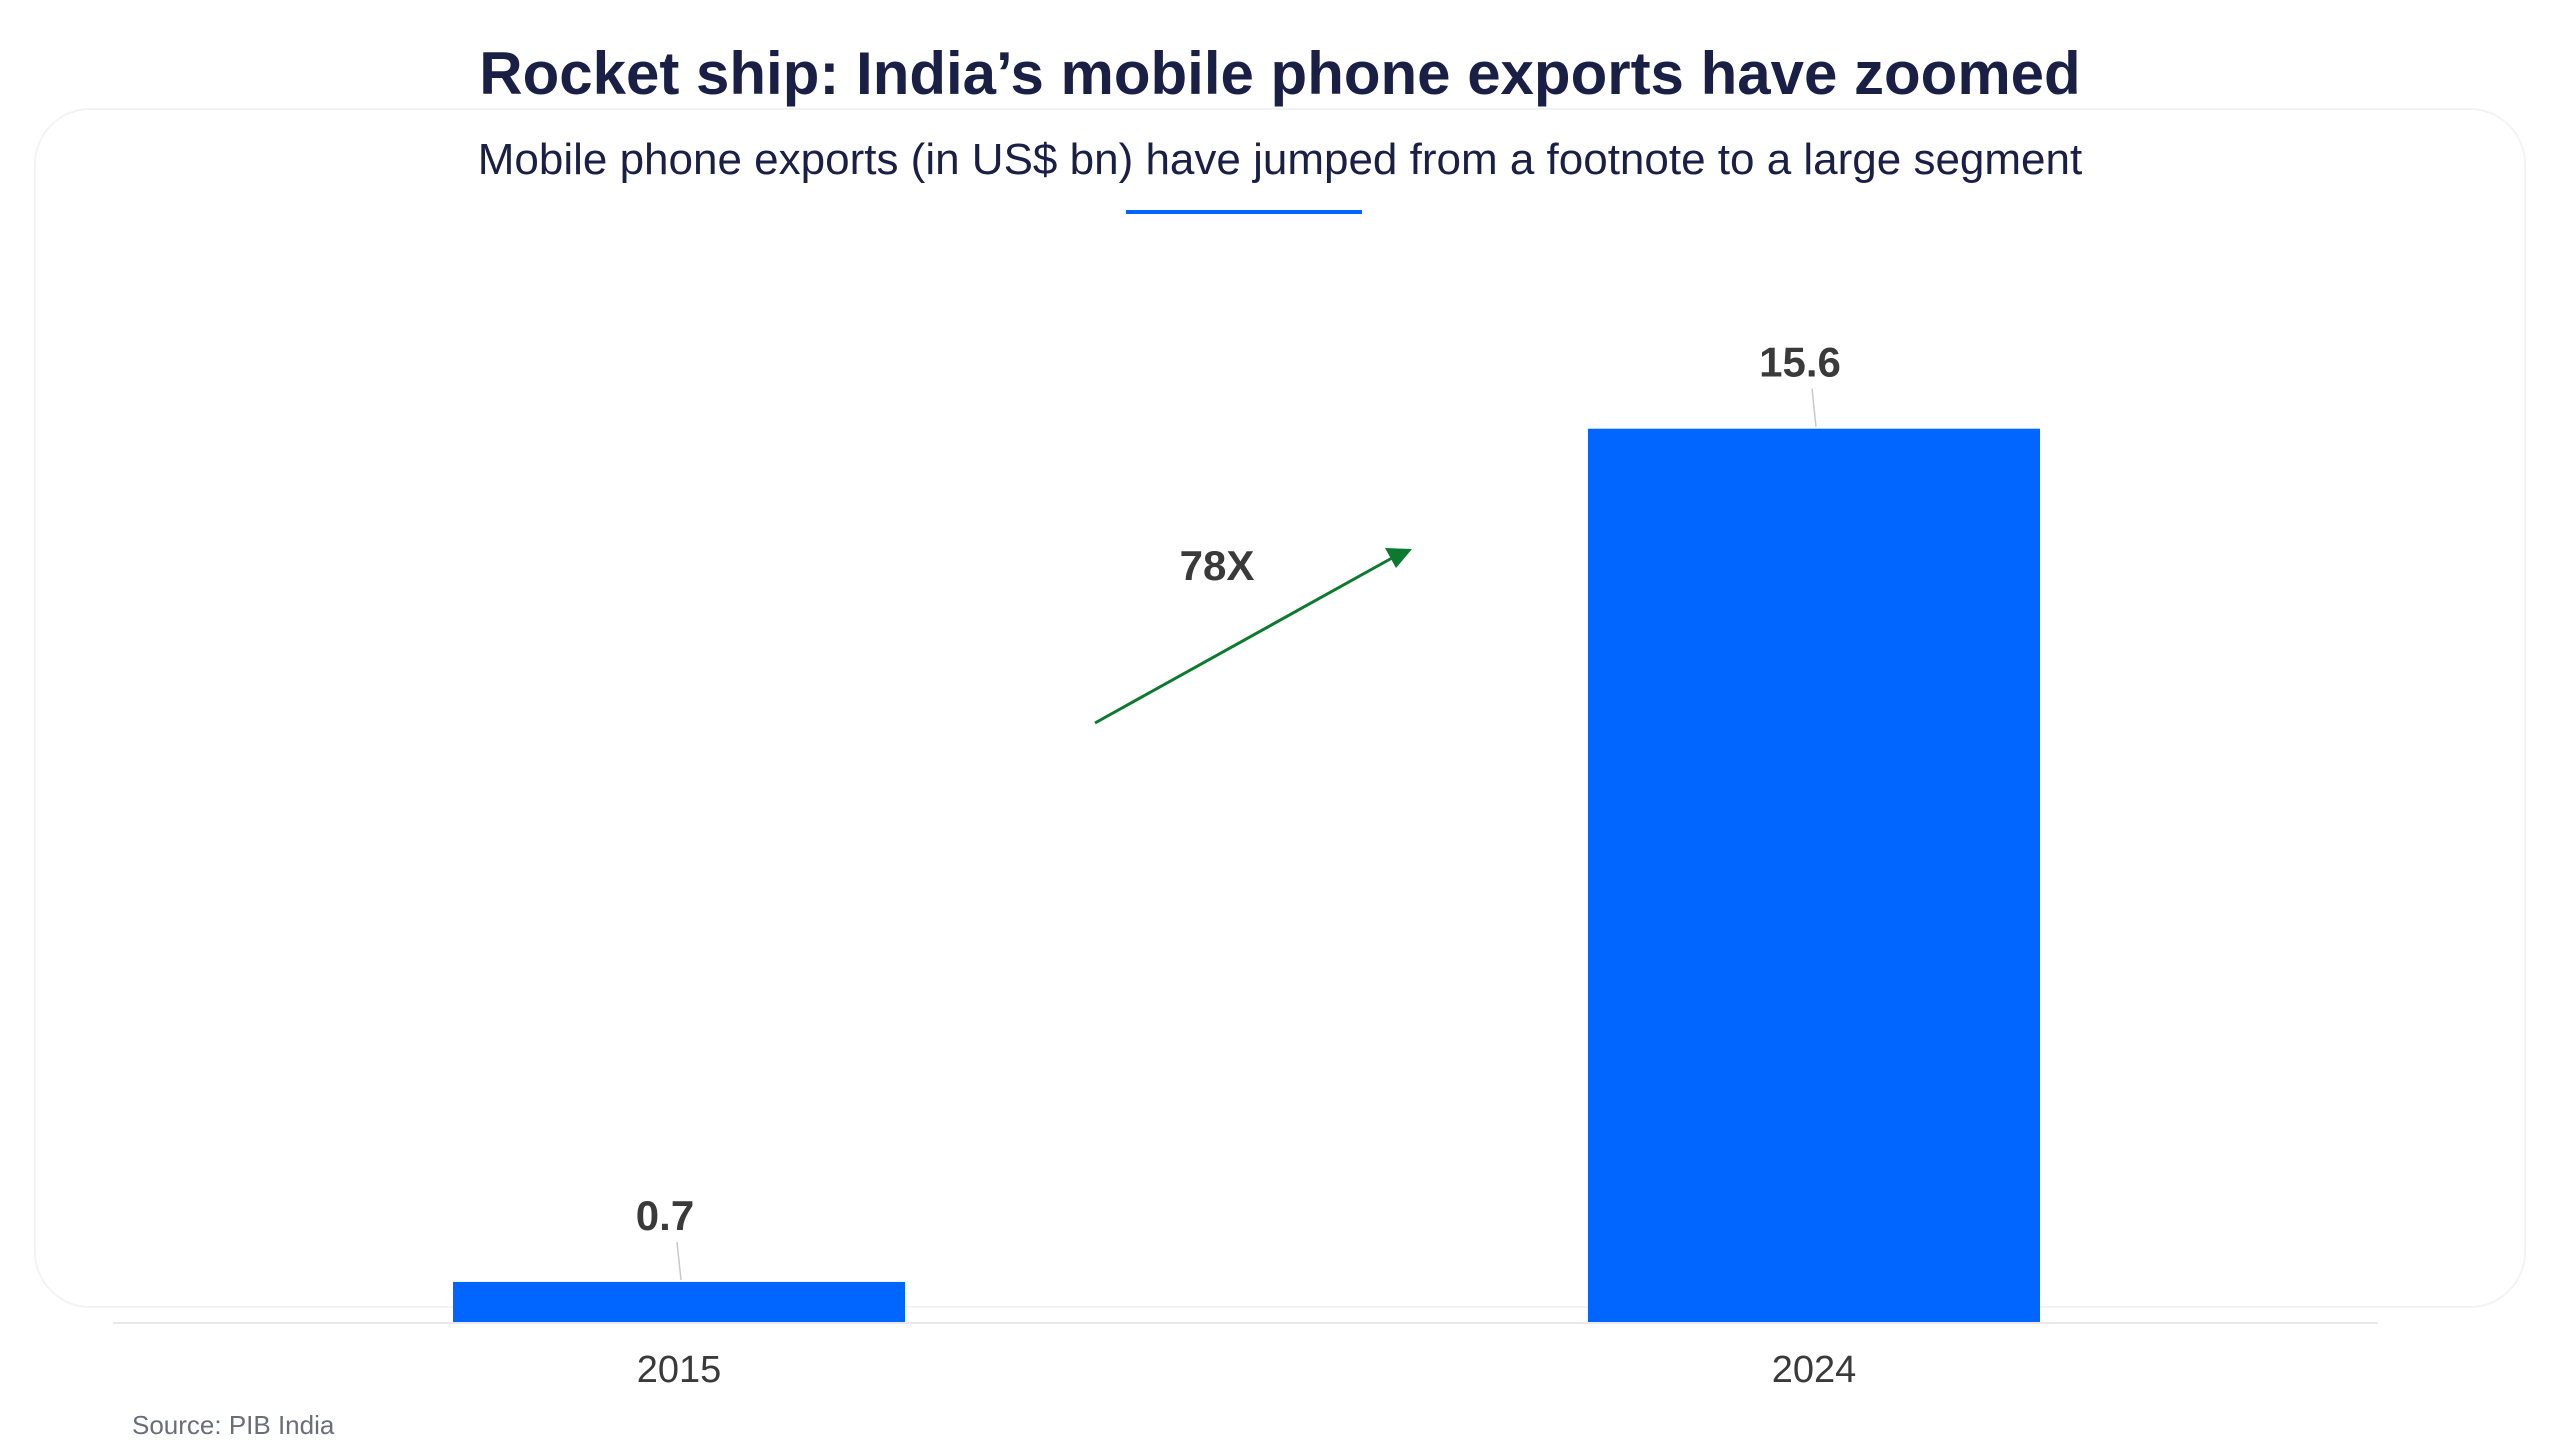 The image size is (2560, 1440). Describe the element at coordinates (1814, 875) in the screenshot. I see `bar-2024` at that location.